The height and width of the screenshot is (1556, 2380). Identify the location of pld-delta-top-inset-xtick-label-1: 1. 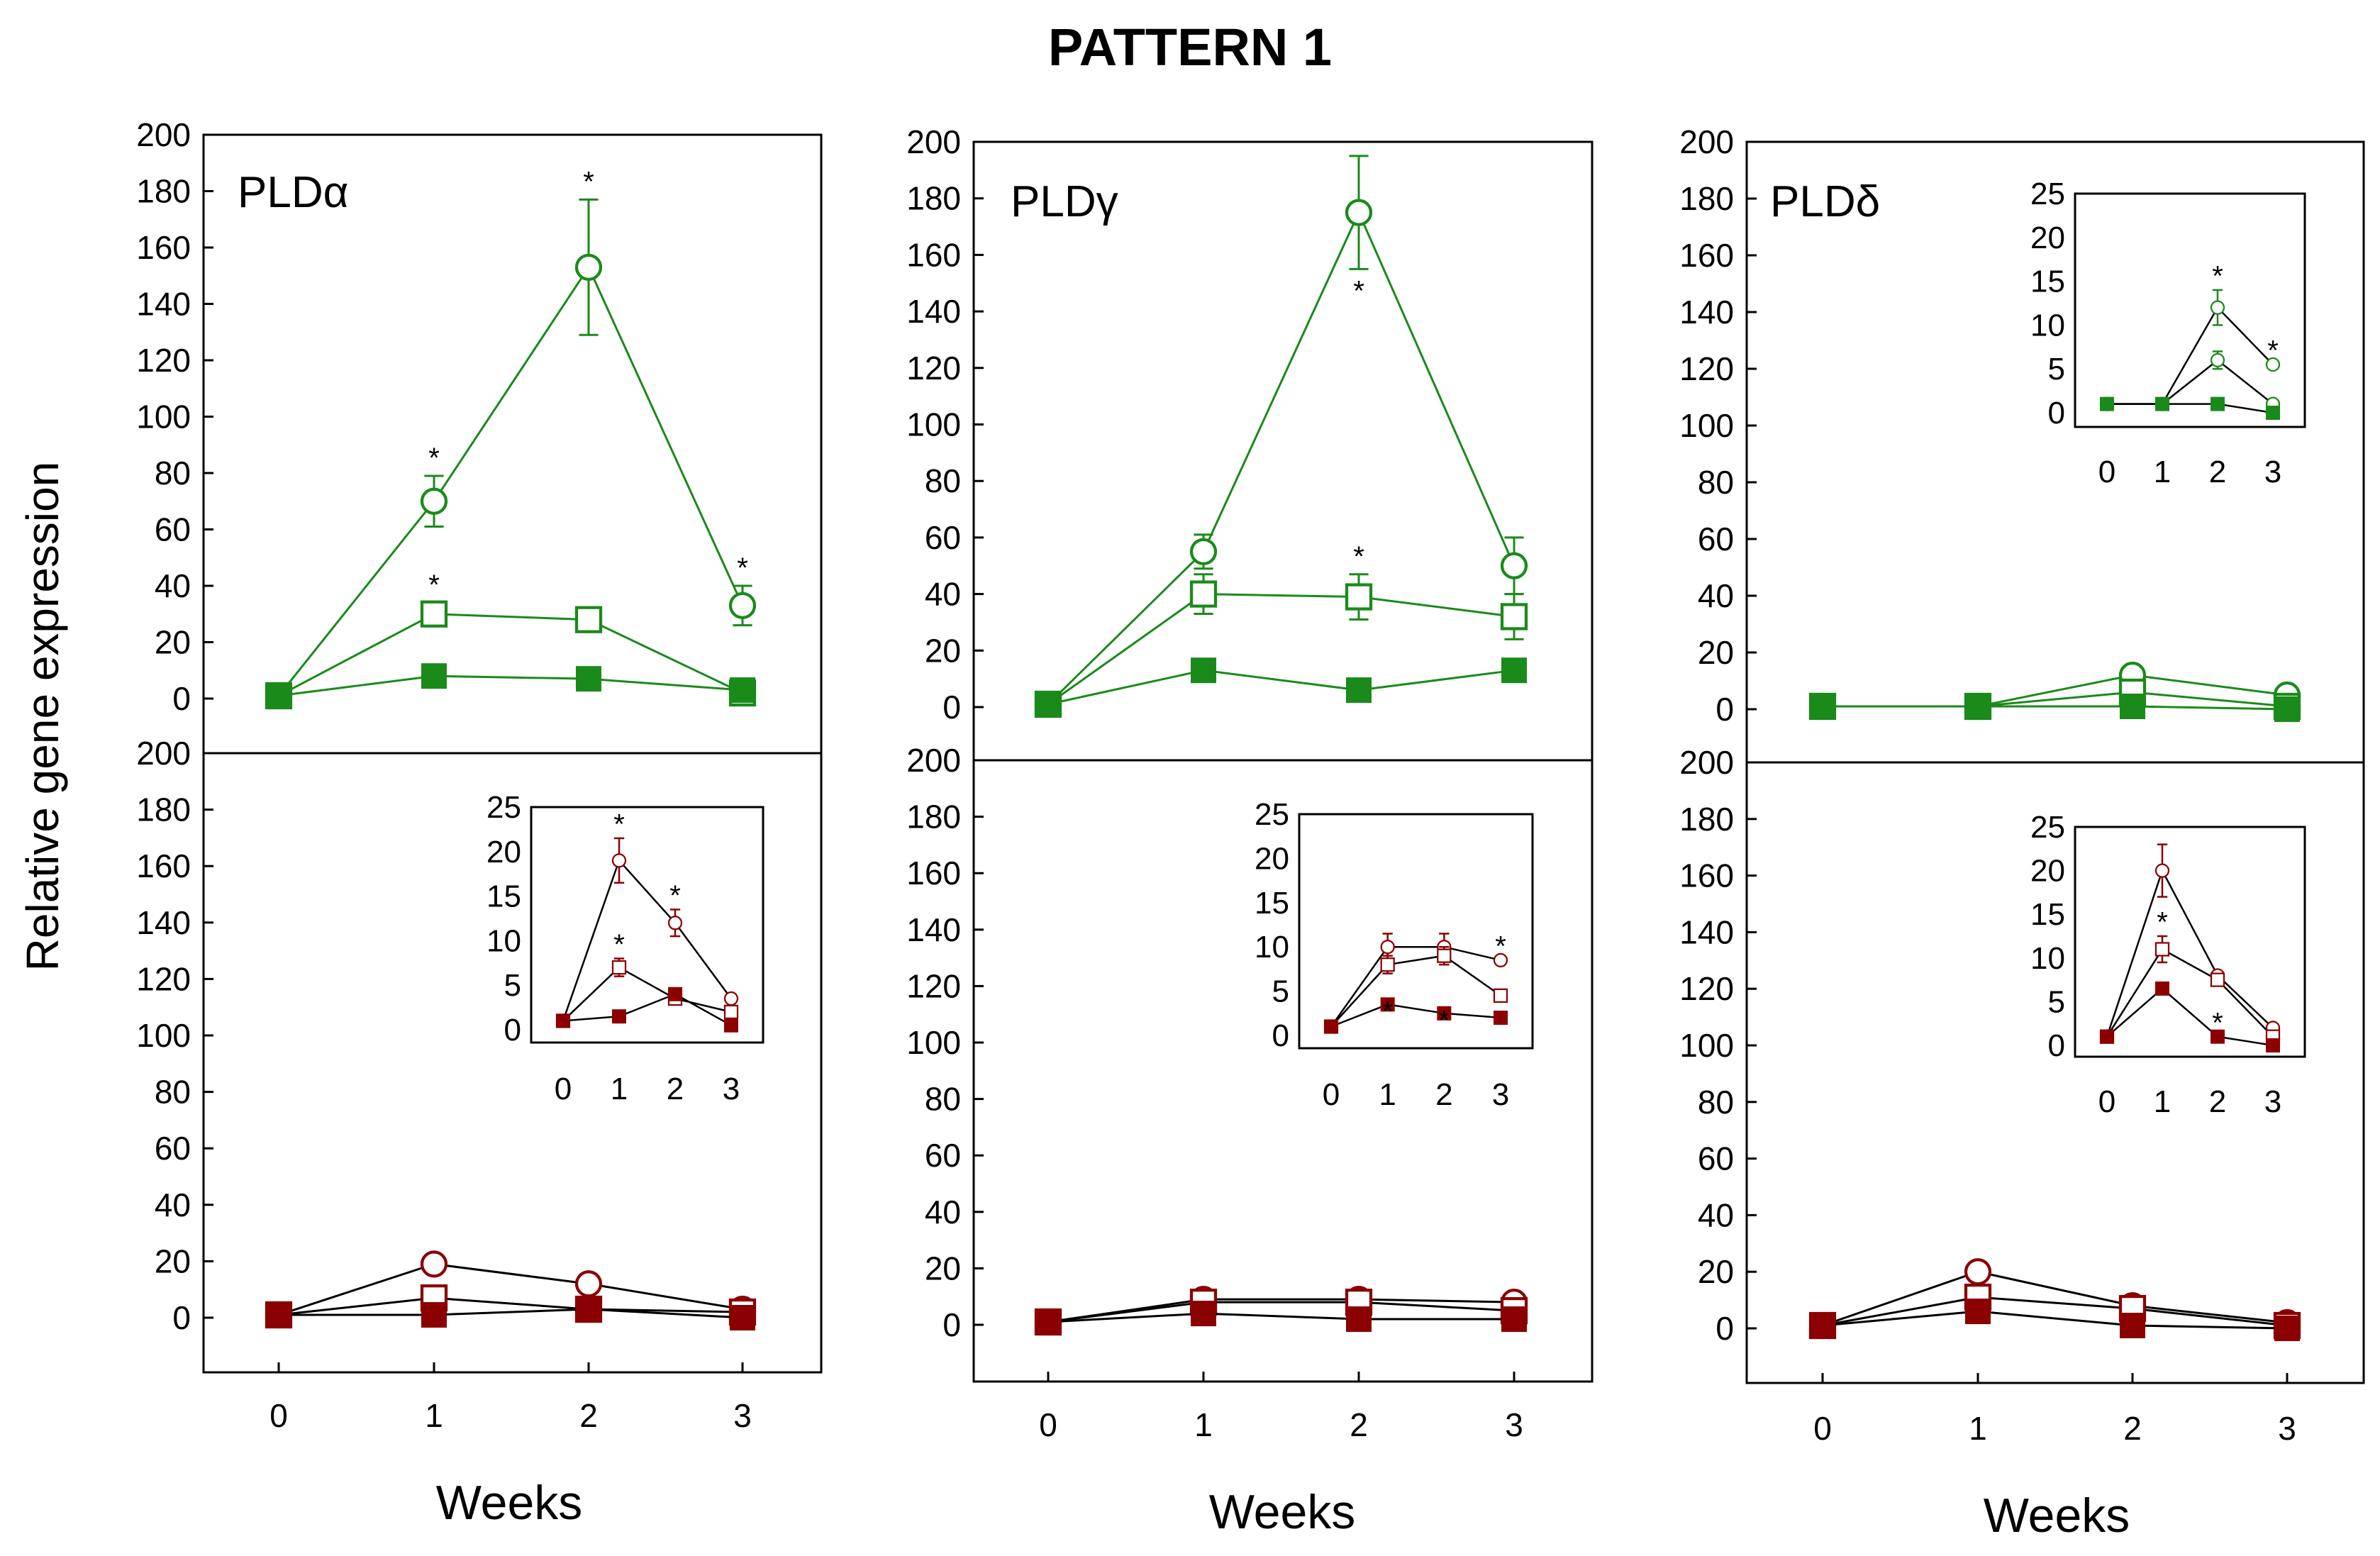
(2162, 472).